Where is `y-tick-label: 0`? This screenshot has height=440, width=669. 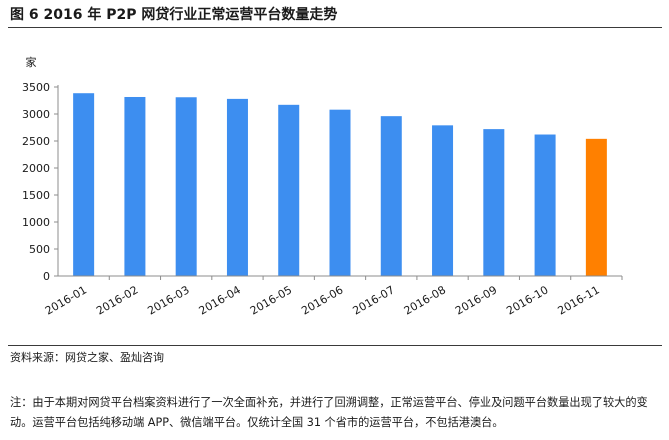 y-tick-label: 0 is located at coordinates (46, 276).